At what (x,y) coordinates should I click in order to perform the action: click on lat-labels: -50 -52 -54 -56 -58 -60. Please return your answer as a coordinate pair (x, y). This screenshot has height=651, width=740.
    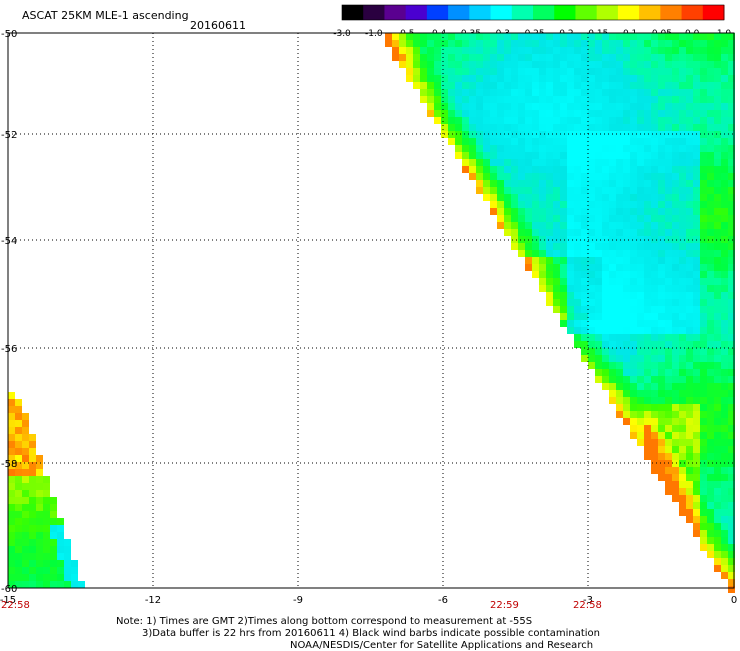
    Looking at the image, I should click on (9, 312).